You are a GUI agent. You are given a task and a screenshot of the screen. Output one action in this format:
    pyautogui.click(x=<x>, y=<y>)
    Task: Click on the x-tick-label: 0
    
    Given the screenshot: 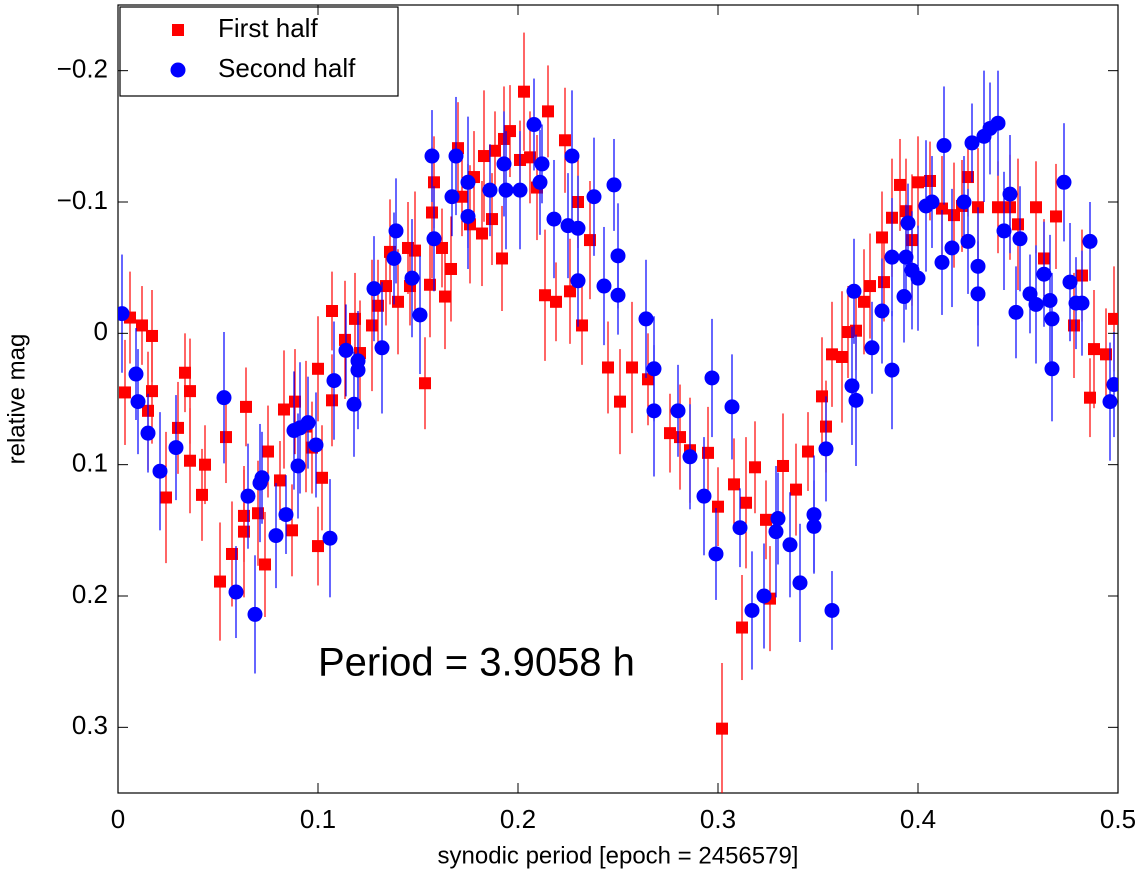 What is the action you would take?
    pyautogui.click(x=118, y=819)
    